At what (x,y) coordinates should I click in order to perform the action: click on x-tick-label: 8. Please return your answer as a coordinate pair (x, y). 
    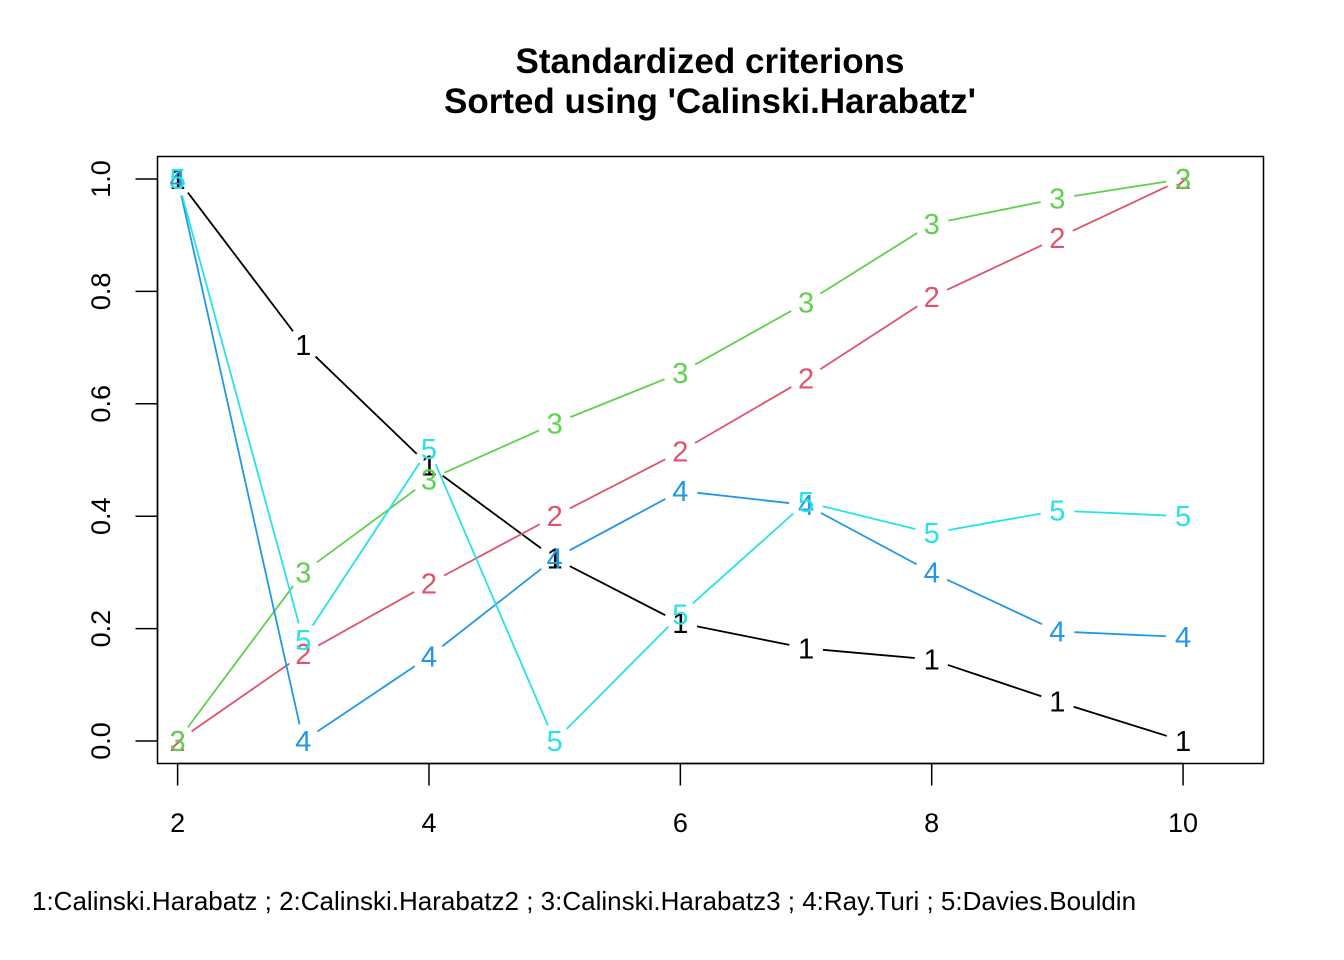
    Looking at the image, I should click on (931, 823).